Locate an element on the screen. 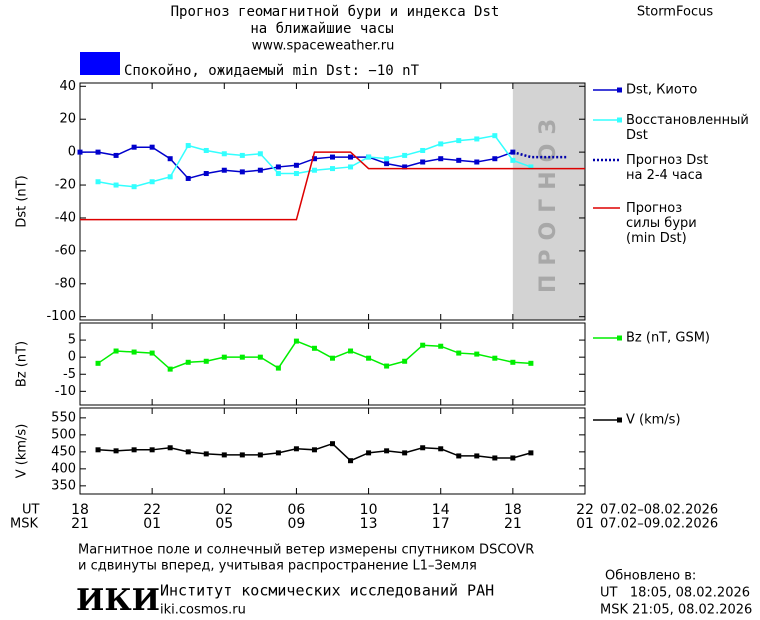 Image resolution: width=760 pixels, height=620 pixels. y-tick-label: 500 is located at coordinates (63, 434).